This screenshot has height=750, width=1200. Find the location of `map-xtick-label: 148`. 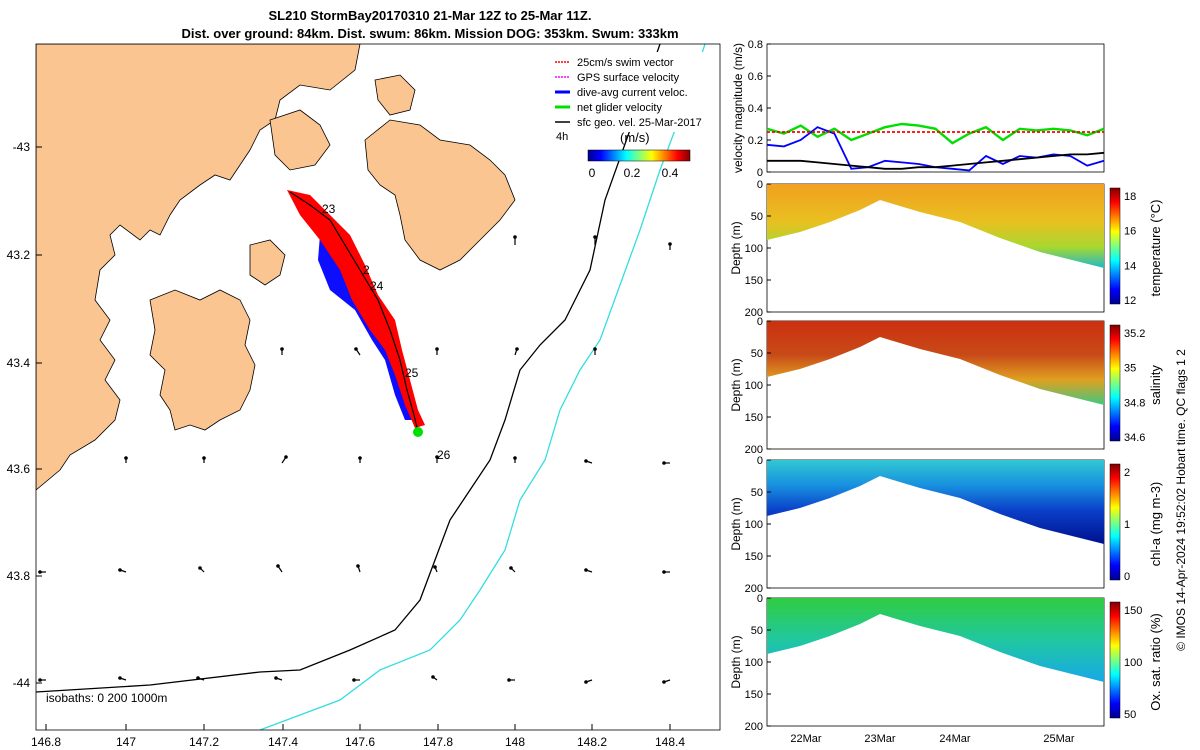

map-xtick-label: 148 is located at coordinates (515, 742).